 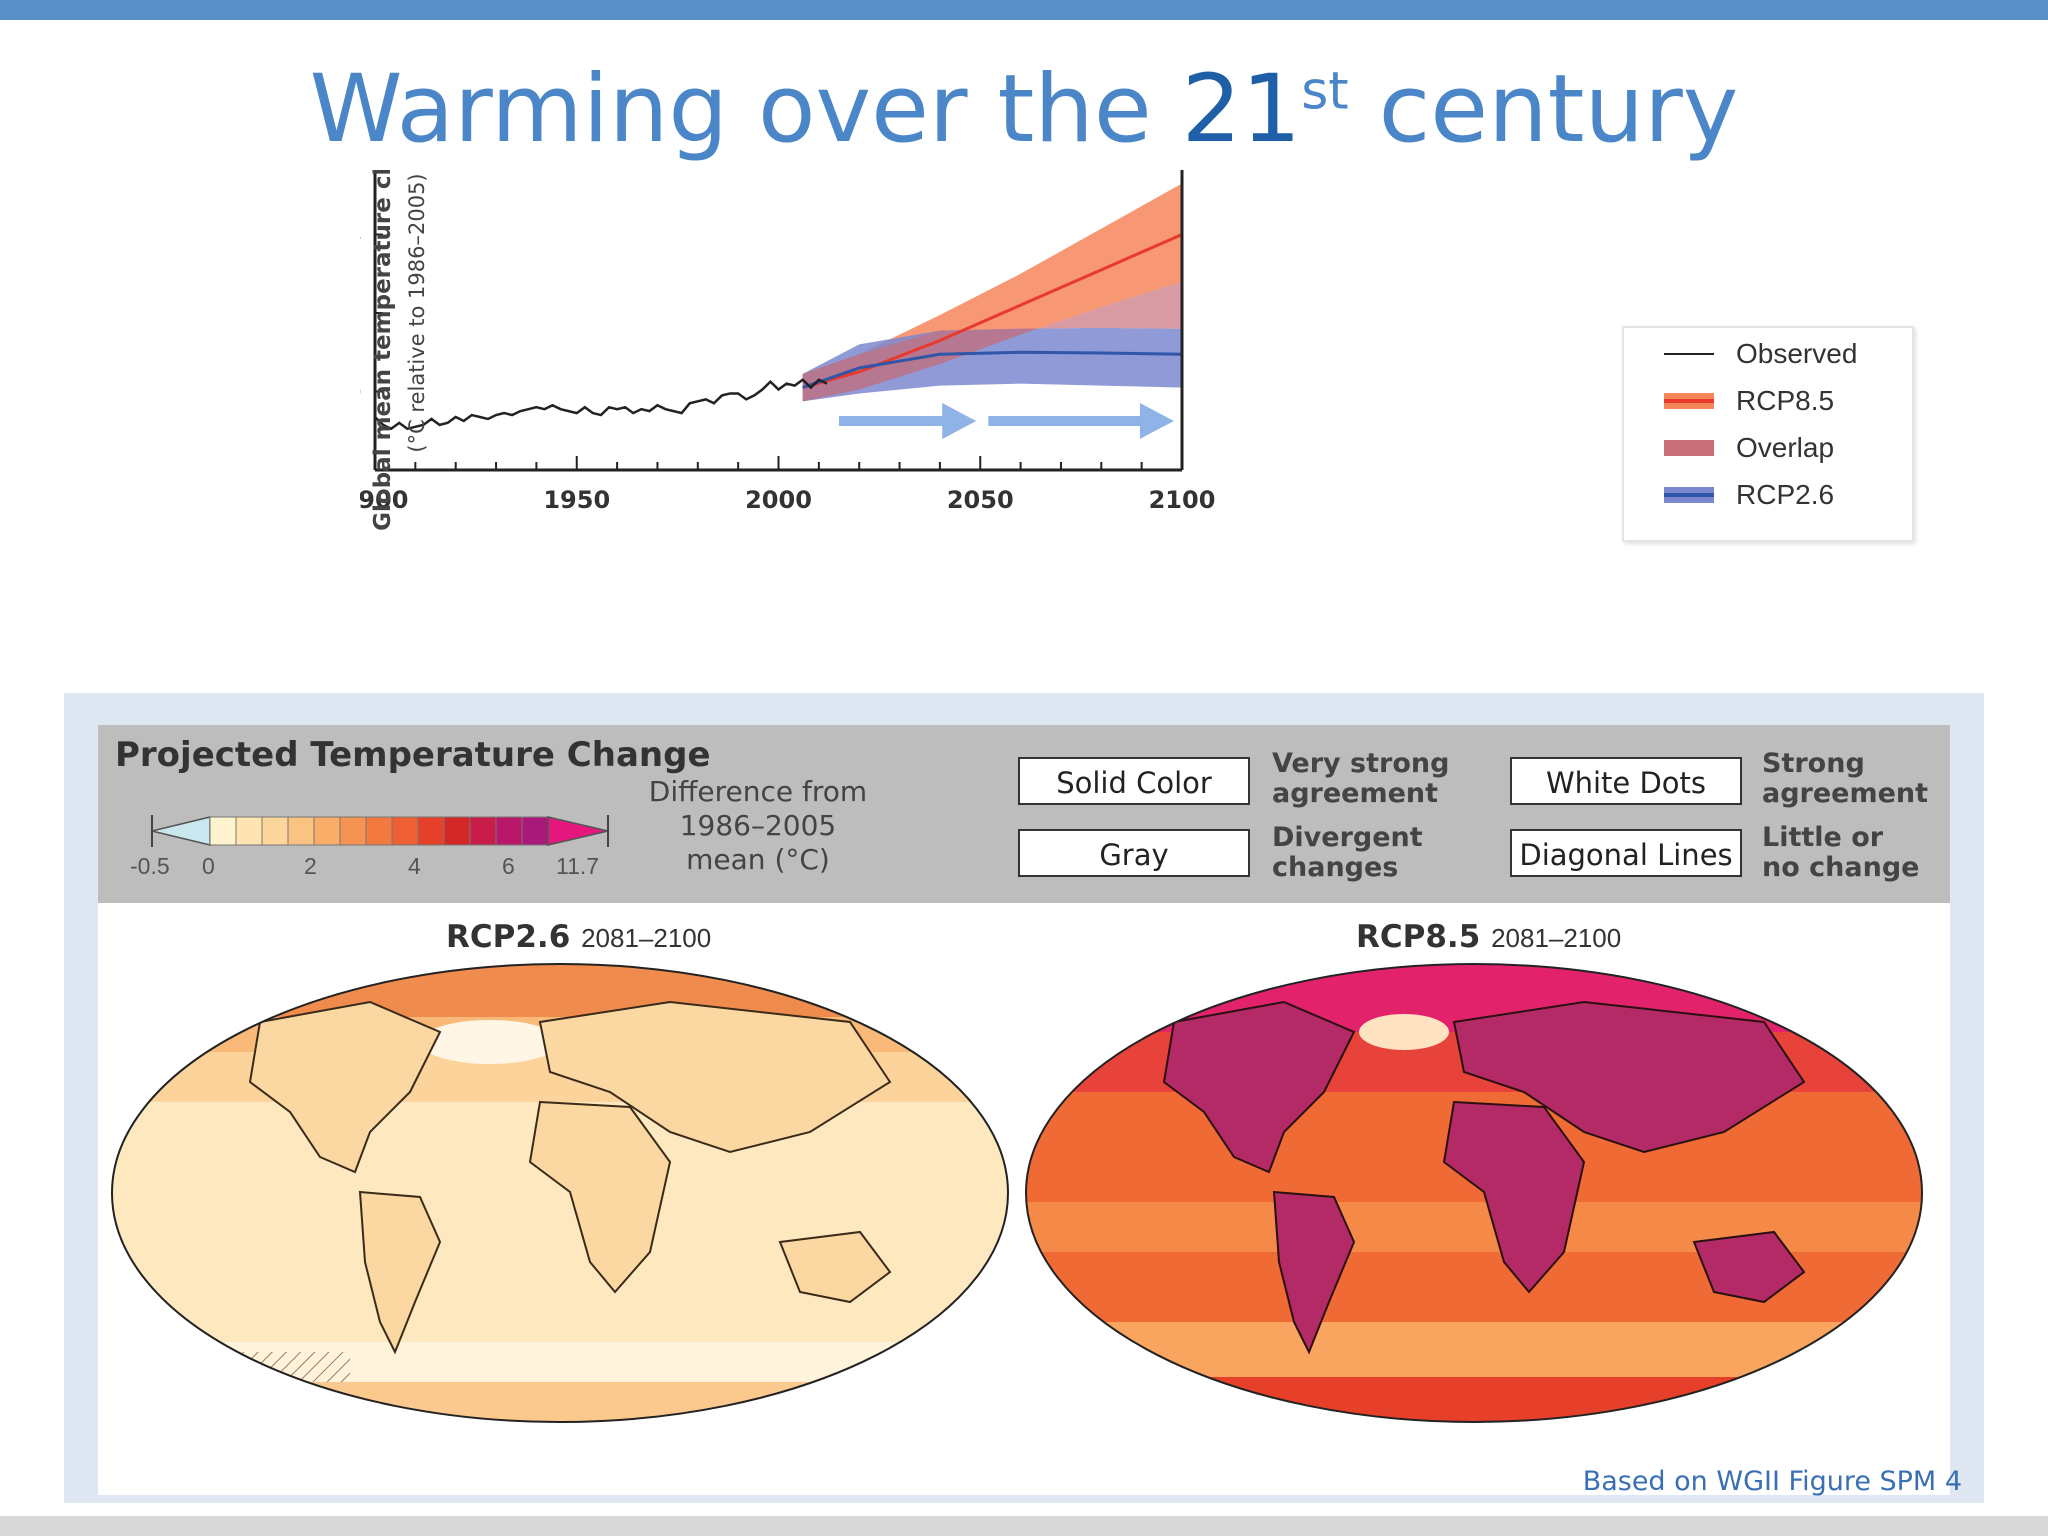 I want to click on colorbar-graphic, so click(x=380, y=831).